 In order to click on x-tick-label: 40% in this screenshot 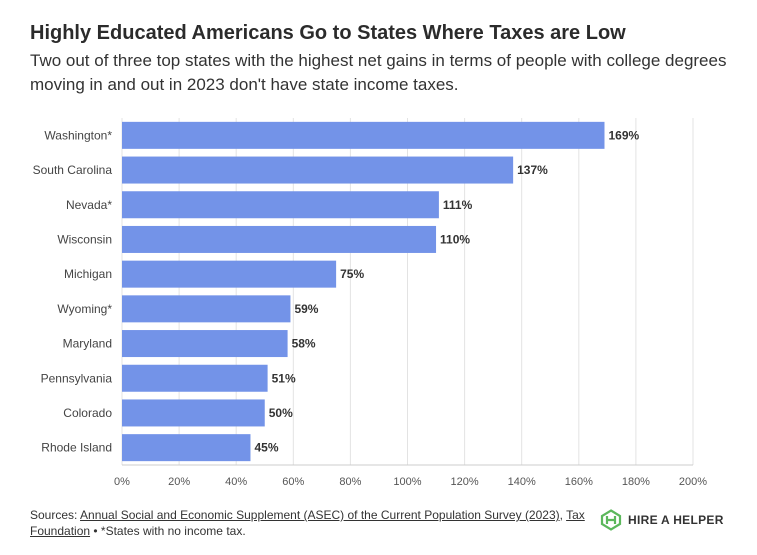, I will do `click(236, 482)`.